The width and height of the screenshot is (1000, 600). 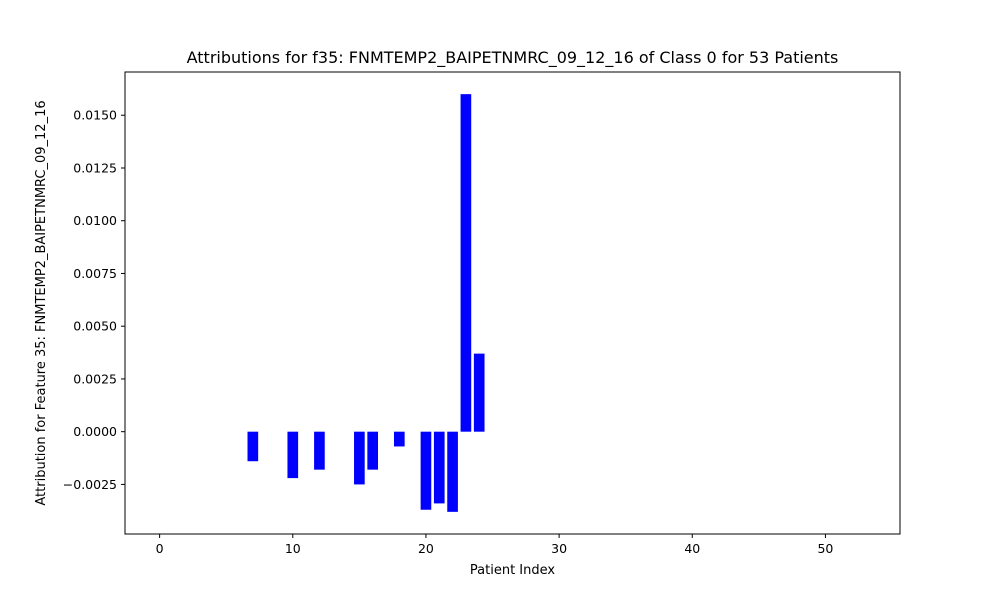 I want to click on y-tick-label: 0.0125, so click(x=95, y=167).